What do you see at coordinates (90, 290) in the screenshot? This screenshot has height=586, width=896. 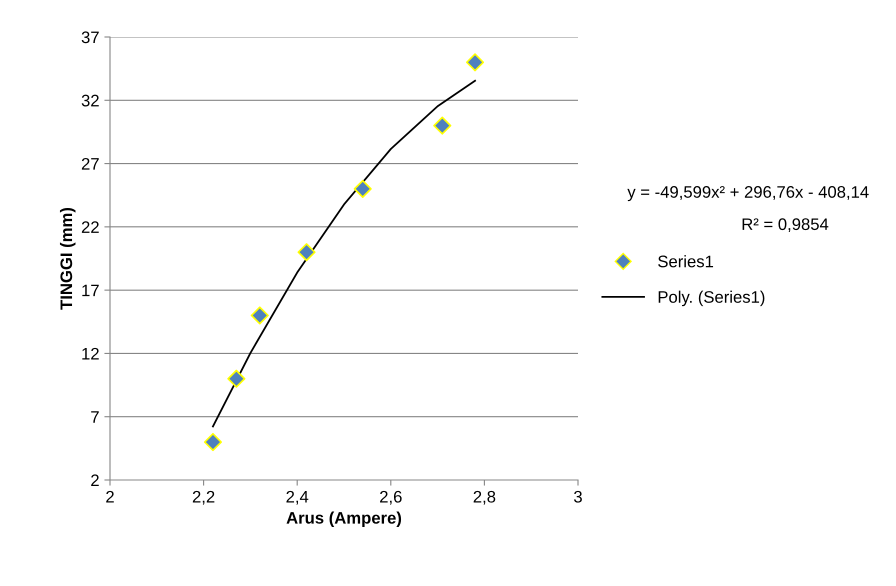 I see `y-tick-label: 17` at bounding box center [90, 290].